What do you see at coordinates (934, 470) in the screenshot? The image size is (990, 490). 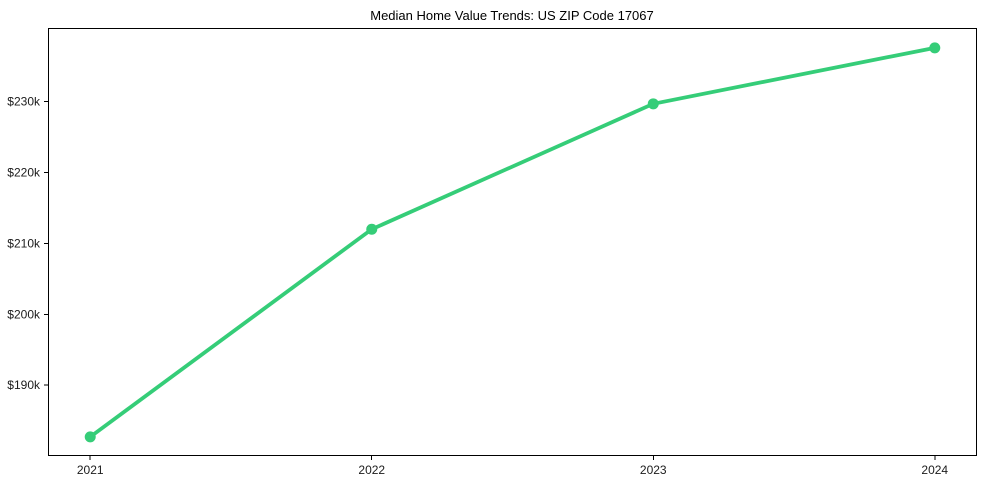 I see `x-tick-label: 2024` at bounding box center [934, 470].